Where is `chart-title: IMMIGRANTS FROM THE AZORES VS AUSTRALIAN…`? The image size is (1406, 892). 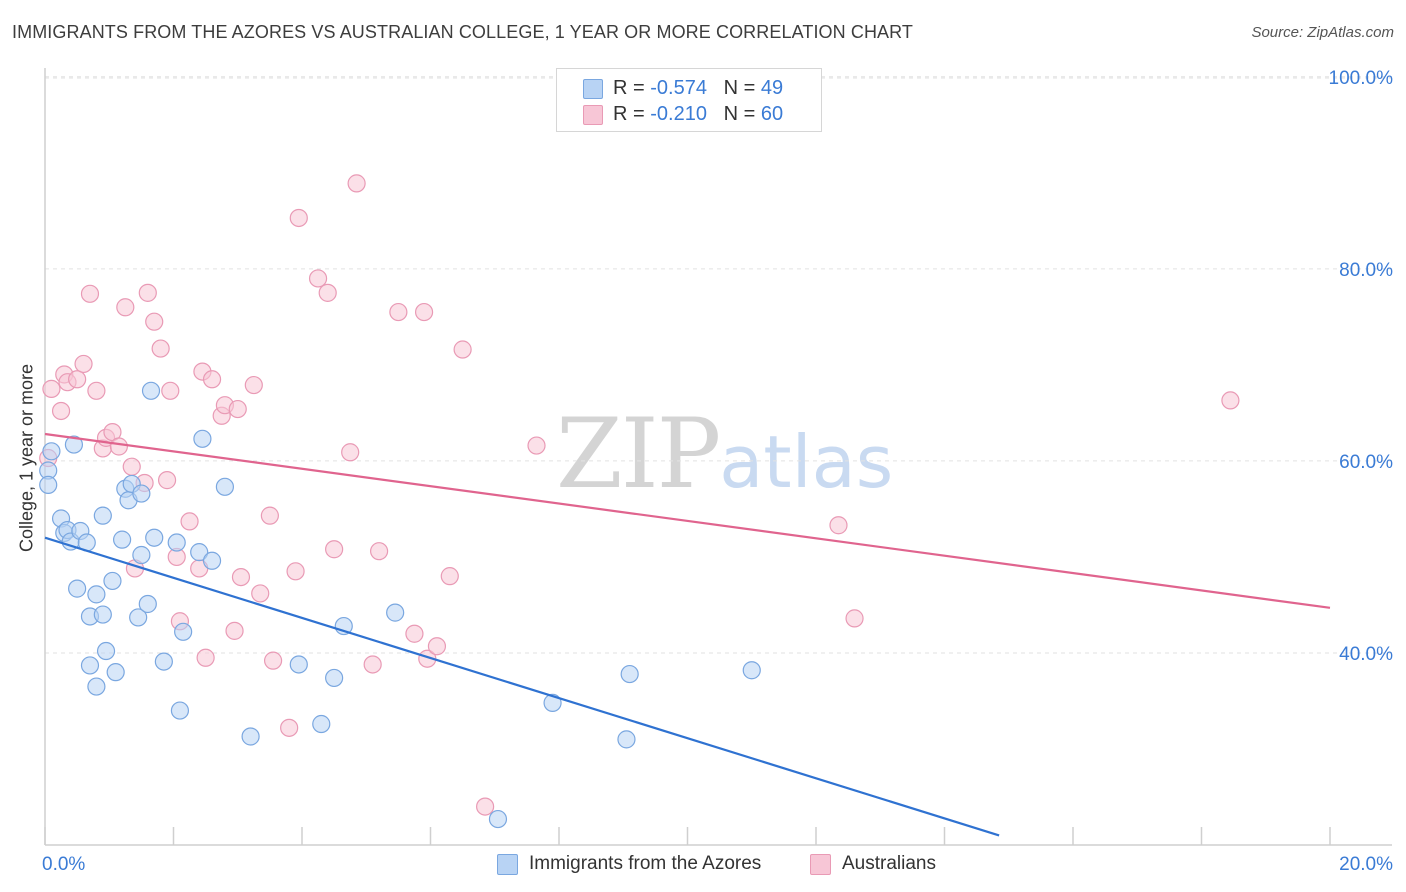 chart-title: IMMIGRANTS FROM THE AZORES VS AUSTRALIAN… is located at coordinates (463, 32).